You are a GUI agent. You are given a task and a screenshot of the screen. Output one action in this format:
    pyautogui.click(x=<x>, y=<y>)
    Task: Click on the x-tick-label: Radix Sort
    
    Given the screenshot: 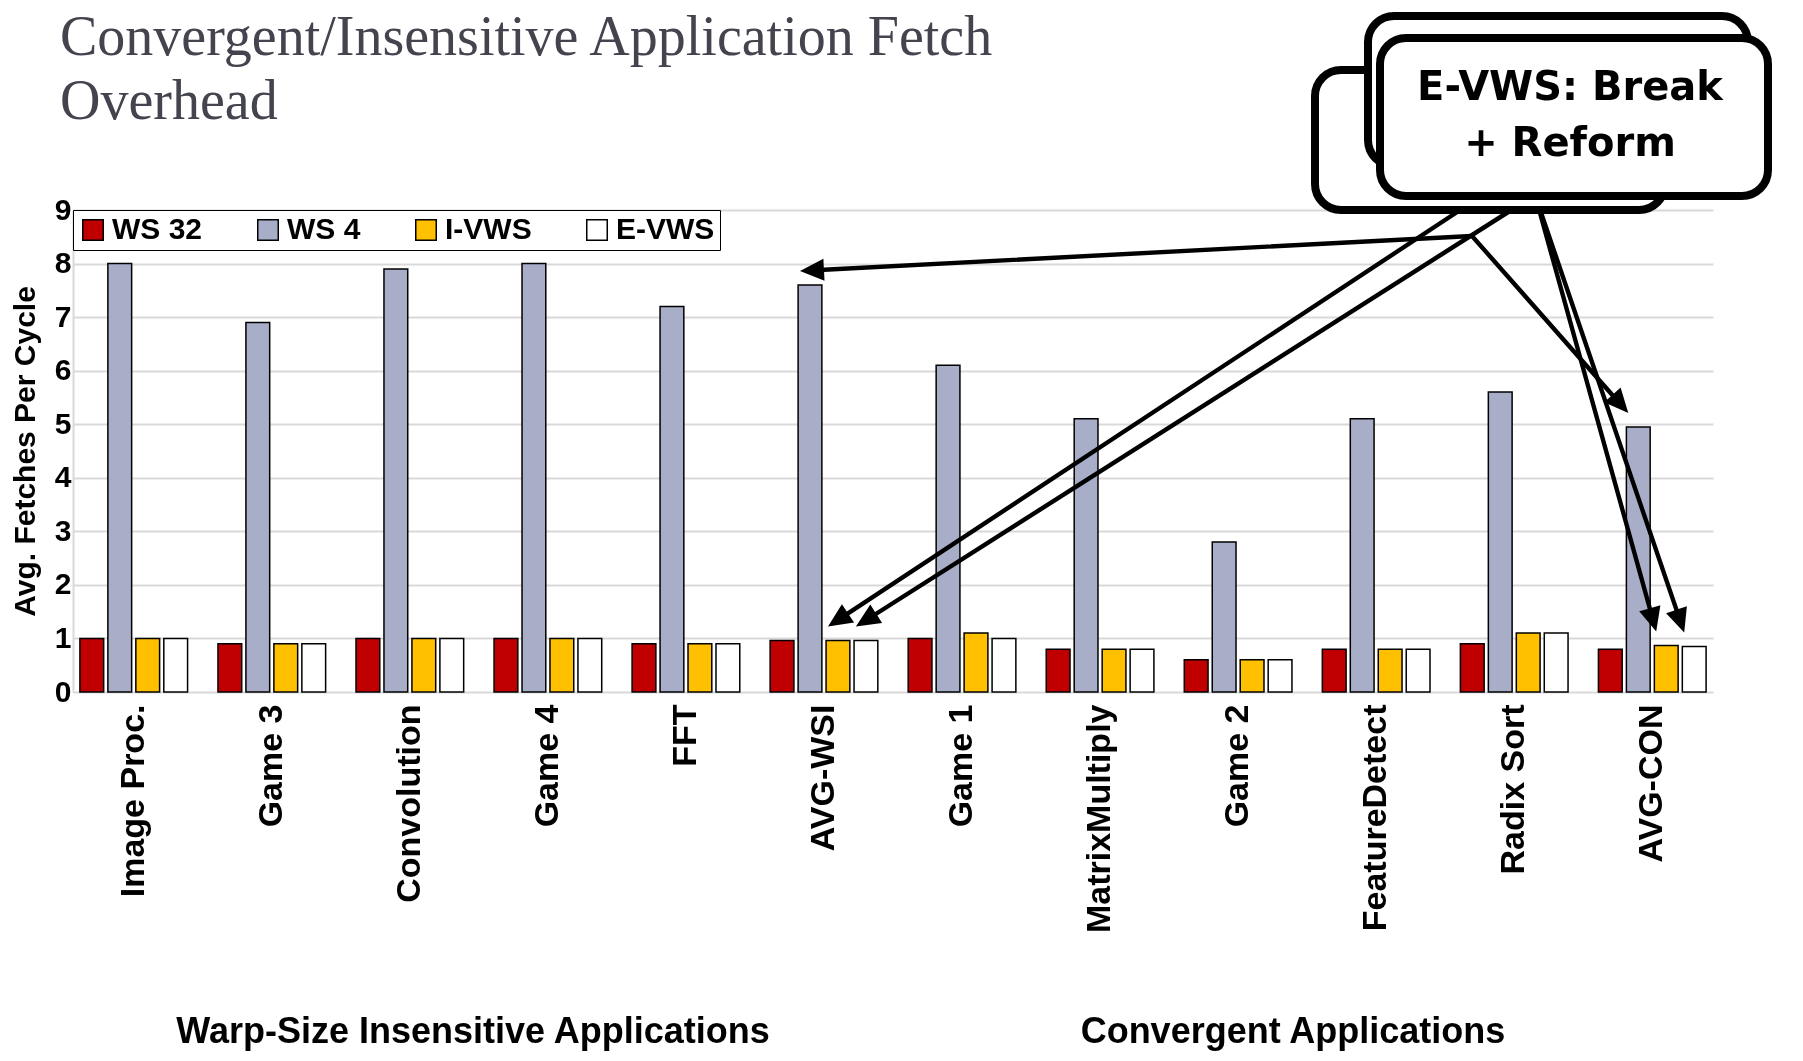 What is the action you would take?
    pyautogui.click(x=1512, y=789)
    